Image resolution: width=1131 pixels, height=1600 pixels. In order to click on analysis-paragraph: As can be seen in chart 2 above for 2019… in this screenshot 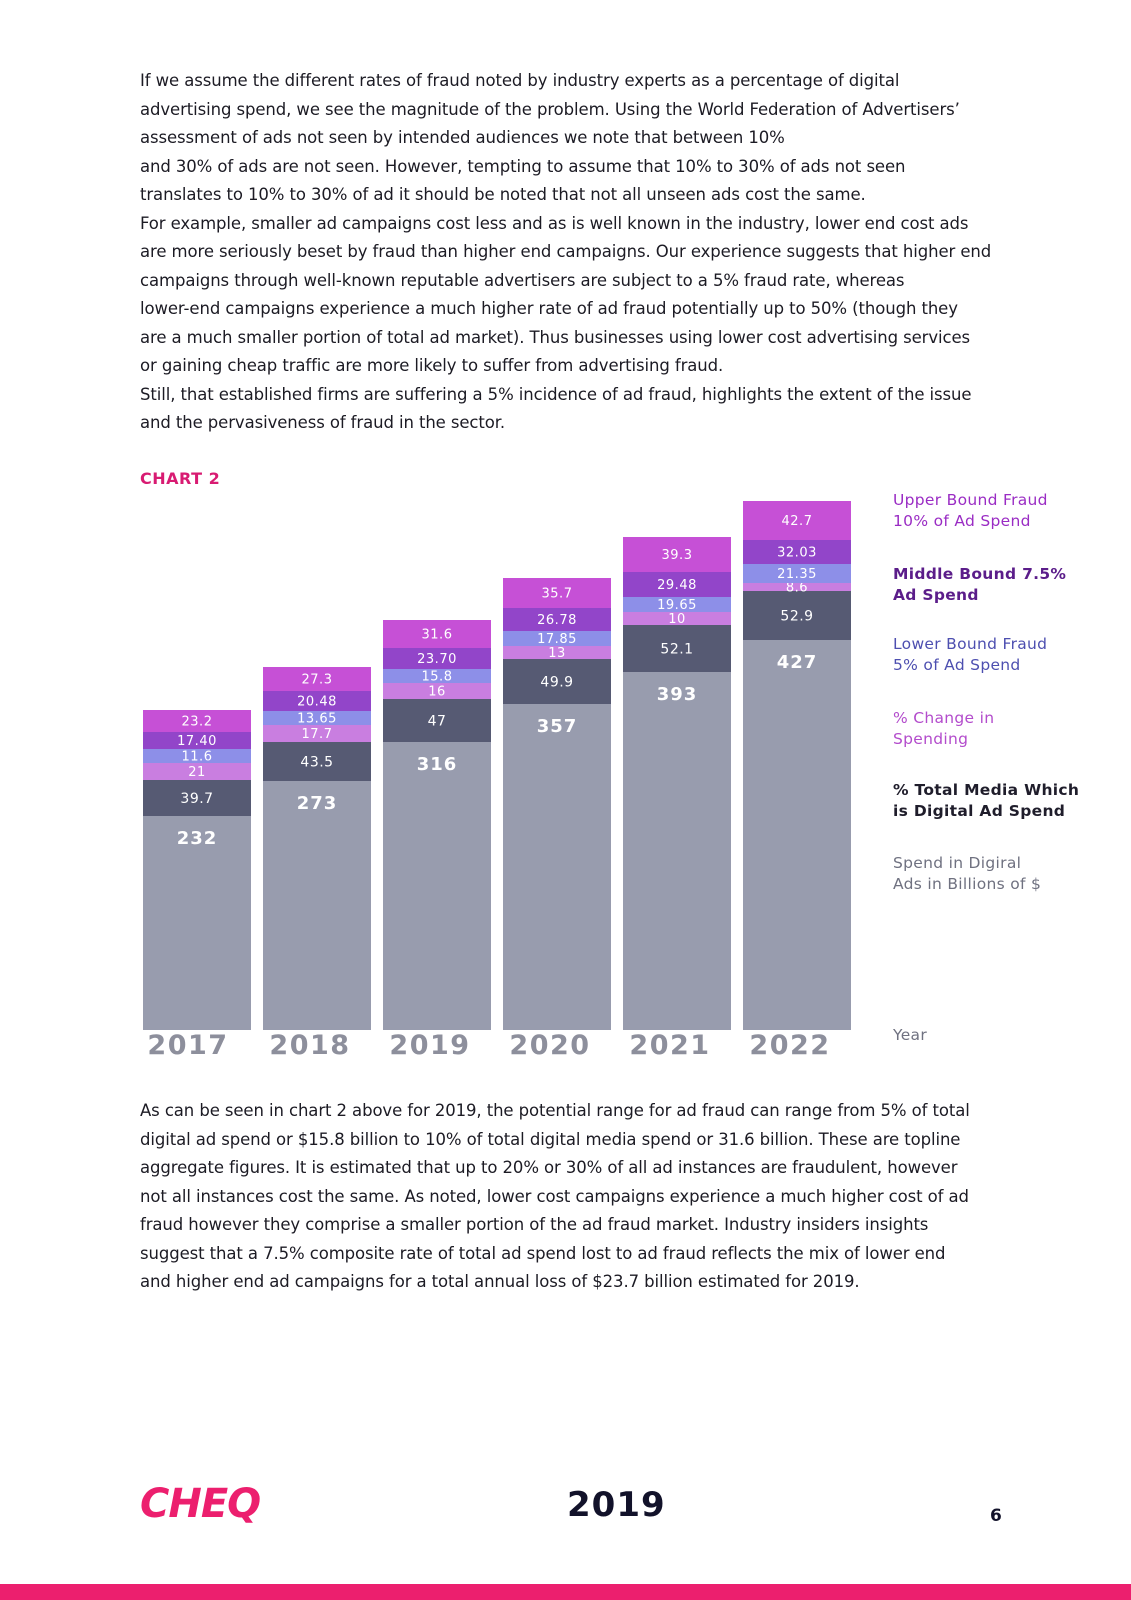, I will do `click(590, 1197)`.